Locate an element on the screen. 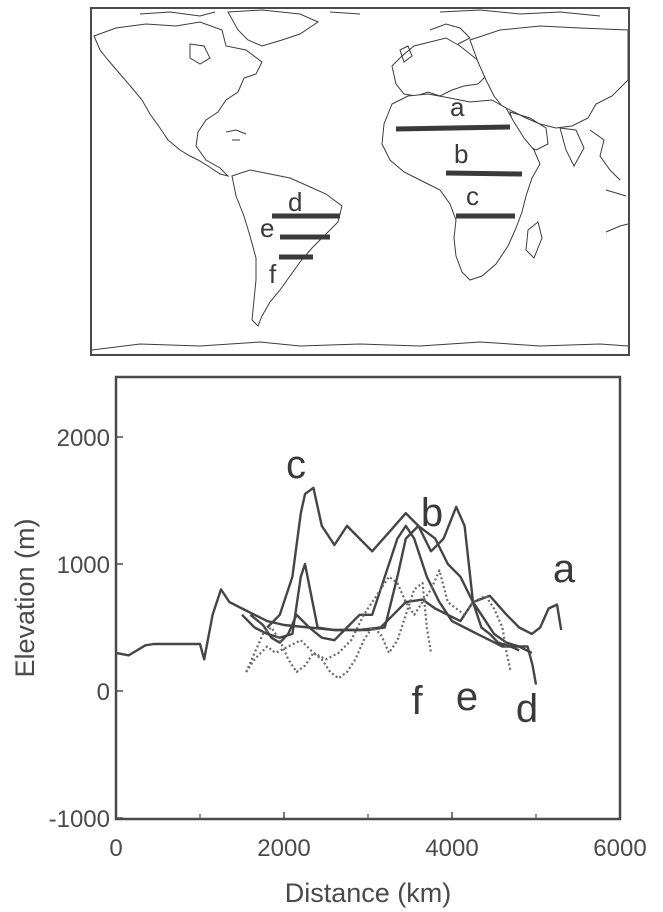 Image resolution: width=663 pixels, height=912 pixels. transect-line-a is located at coordinates (453, 128).